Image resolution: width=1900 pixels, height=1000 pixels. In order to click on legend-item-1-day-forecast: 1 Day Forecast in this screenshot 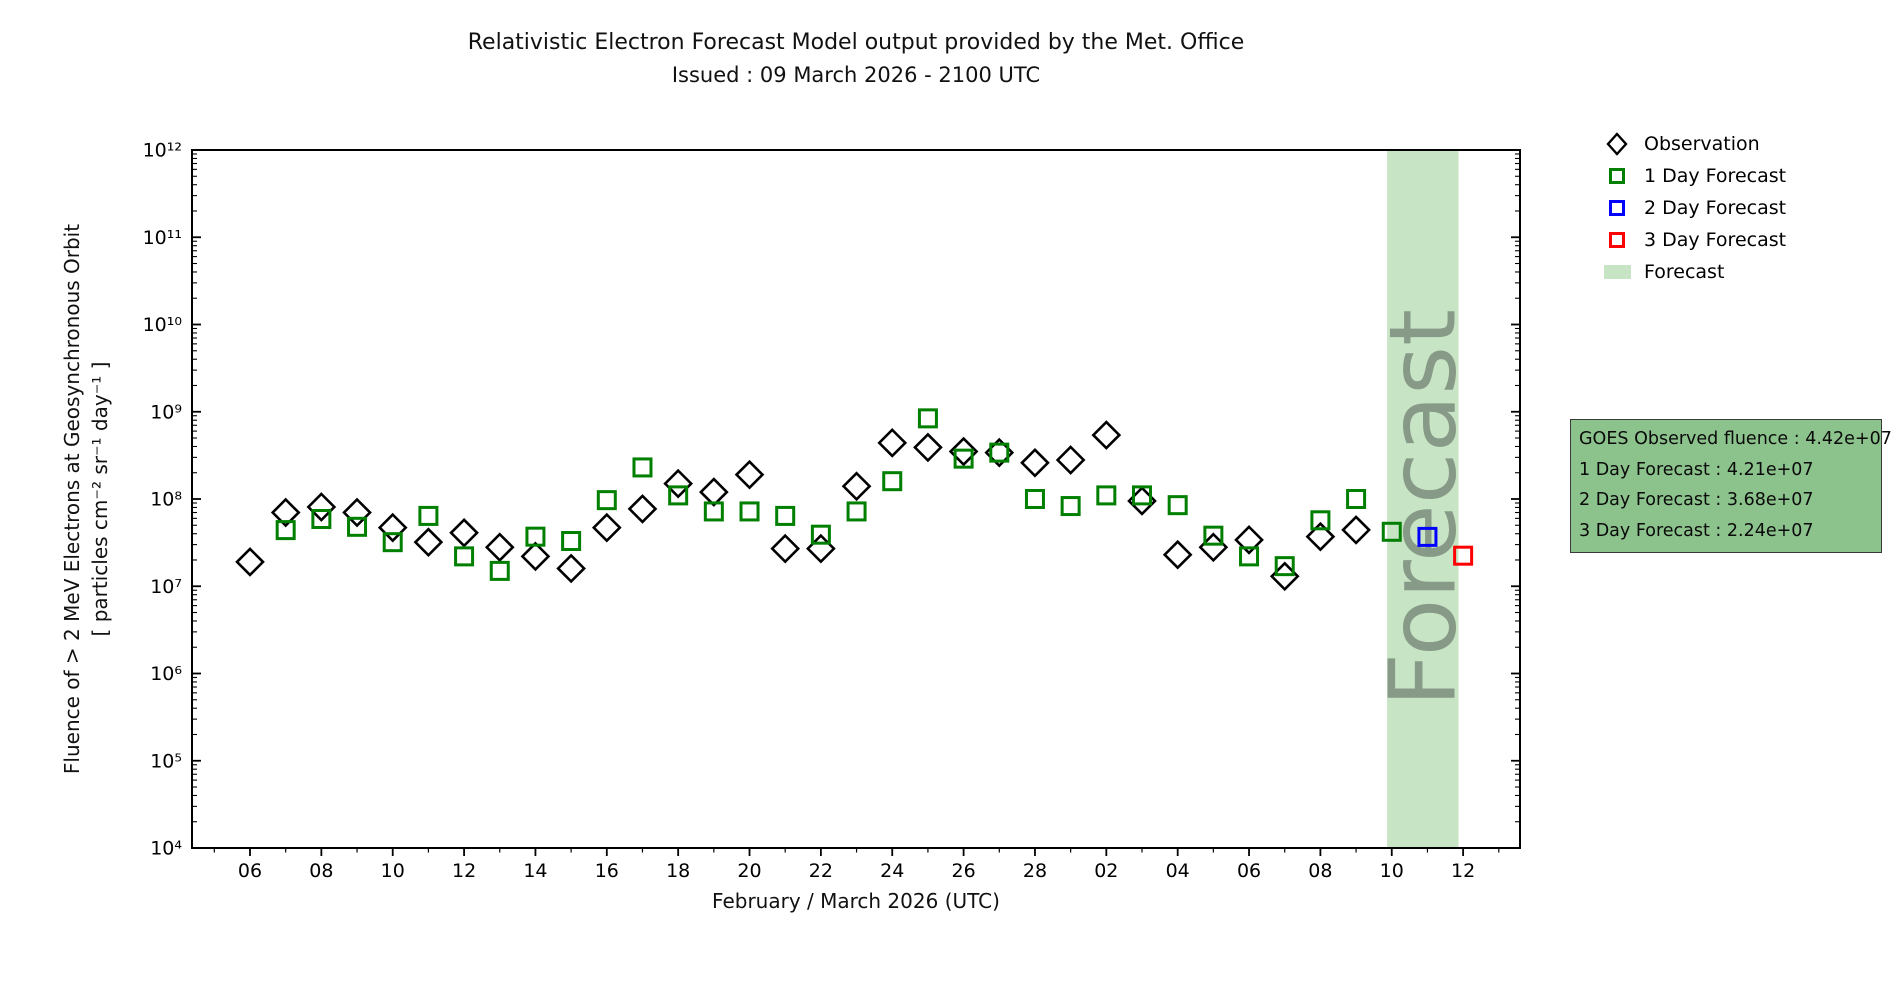, I will do `click(1694, 176)`.